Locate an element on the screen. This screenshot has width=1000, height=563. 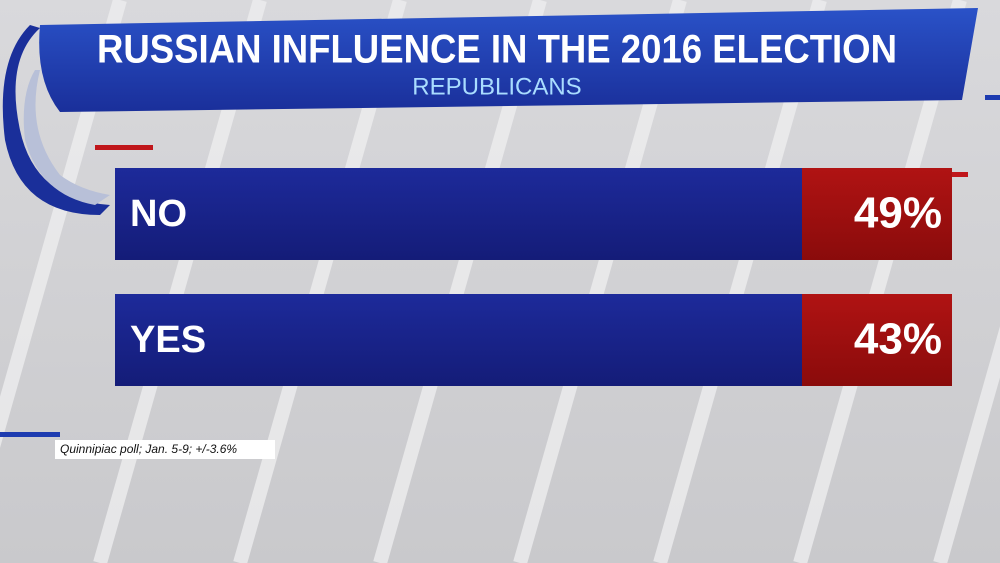
row-value: 49% is located at coordinates (898, 213).